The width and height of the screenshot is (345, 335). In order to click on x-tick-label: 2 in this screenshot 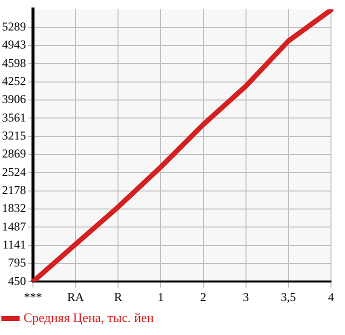, I will do `click(203, 297)`.